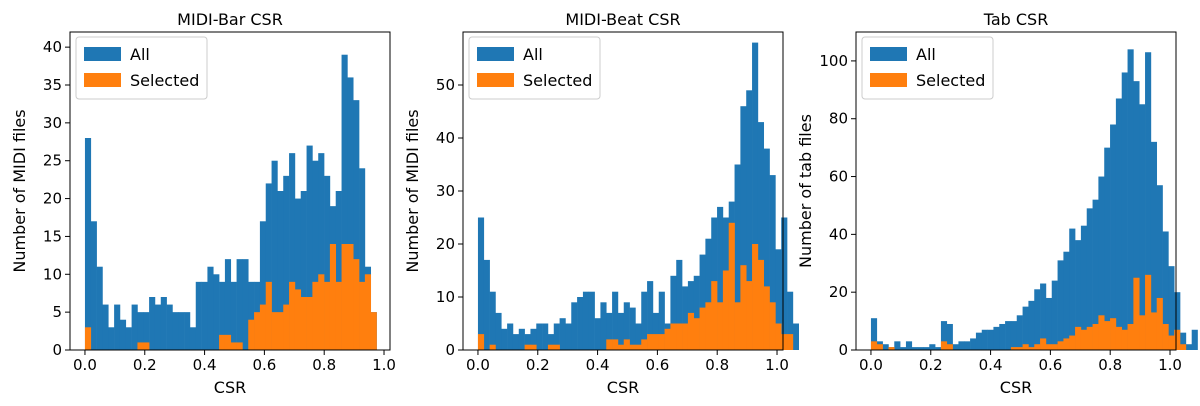  I want to click on y-tick-label: 10, so click(445, 297).